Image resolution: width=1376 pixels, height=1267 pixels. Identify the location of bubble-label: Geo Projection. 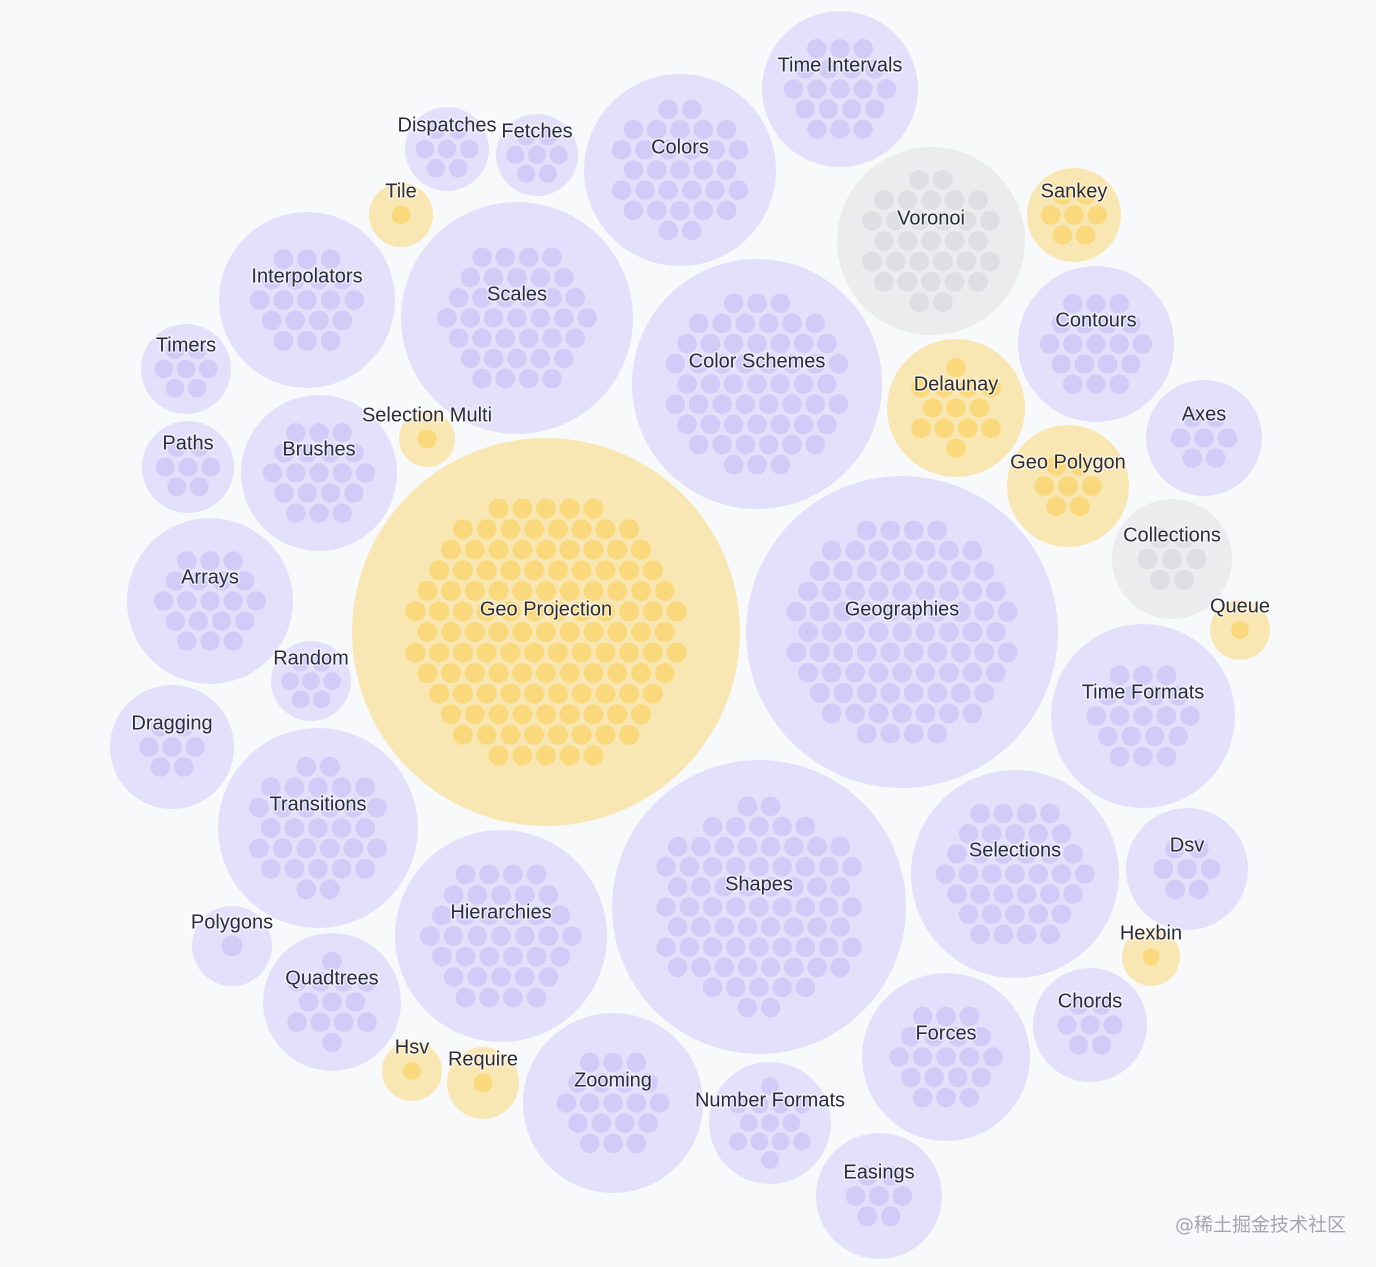
(546, 609).